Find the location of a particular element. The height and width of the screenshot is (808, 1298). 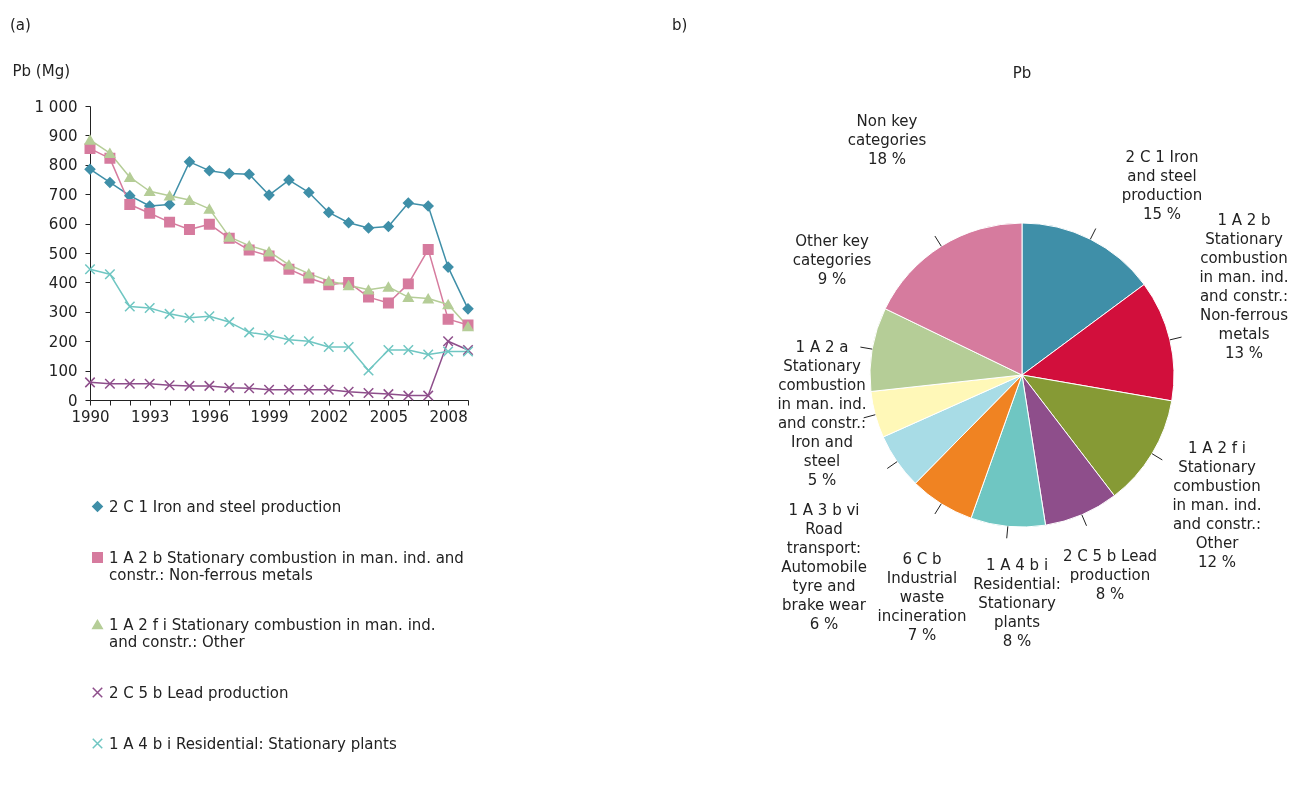

slice-label: 1 A 2 b Stationary combustion in man. ind. and constr.: Non-ferrous metals is located at coordinates (1244, 276).